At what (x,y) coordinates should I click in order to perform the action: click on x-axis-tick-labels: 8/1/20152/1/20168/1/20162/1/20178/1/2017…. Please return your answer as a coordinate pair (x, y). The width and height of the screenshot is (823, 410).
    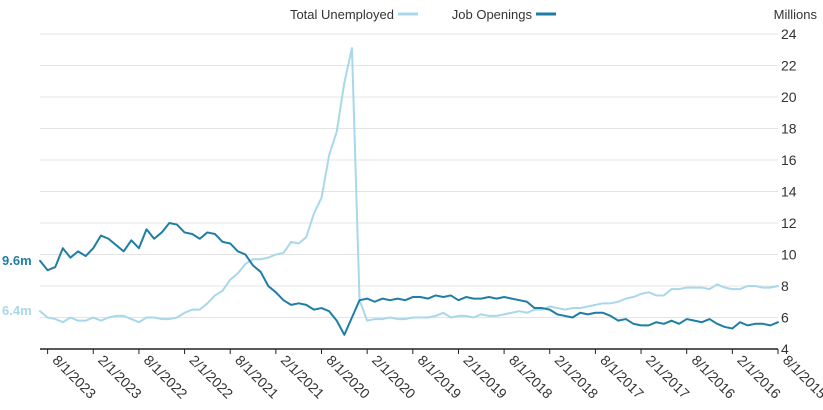
    Looking at the image, I should click on (436, 377).